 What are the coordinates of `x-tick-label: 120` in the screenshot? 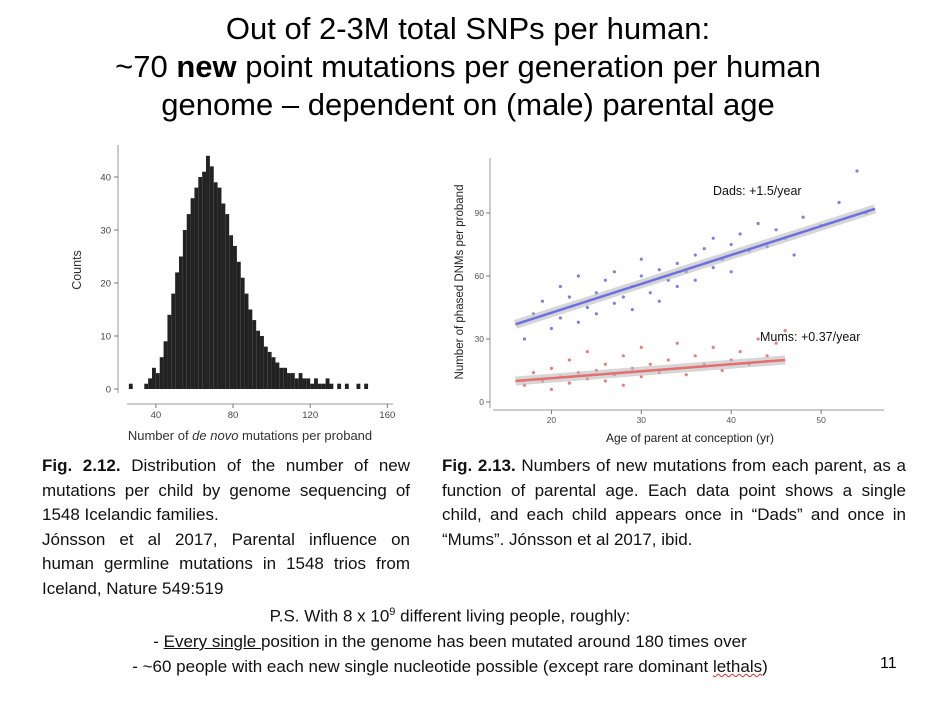 It's located at (310, 415).